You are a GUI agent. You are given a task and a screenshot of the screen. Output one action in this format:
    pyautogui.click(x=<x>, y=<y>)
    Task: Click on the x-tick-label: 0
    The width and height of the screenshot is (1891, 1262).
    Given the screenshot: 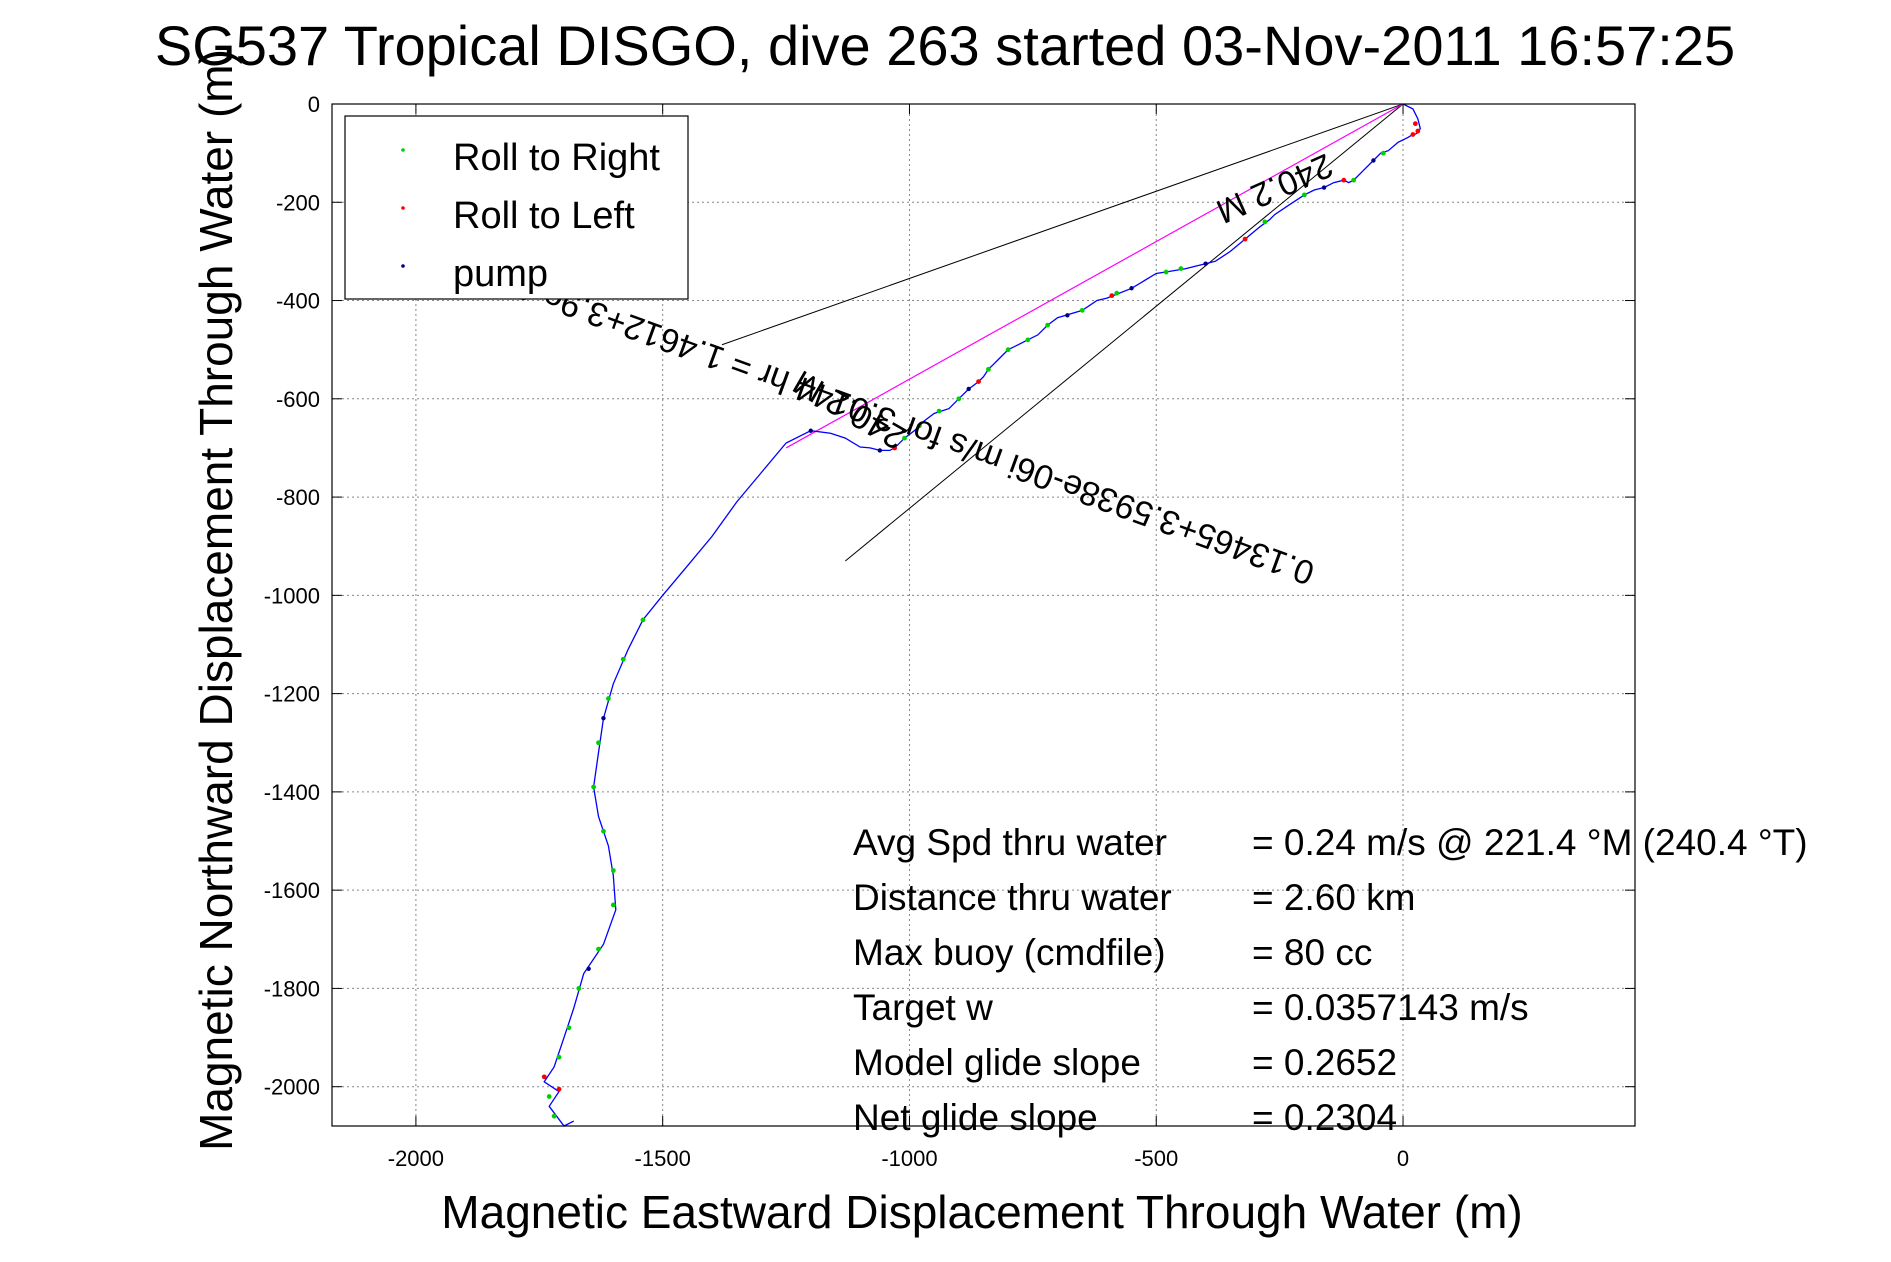 What is the action you would take?
    pyautogui.click(x=1403, y=1158)
    